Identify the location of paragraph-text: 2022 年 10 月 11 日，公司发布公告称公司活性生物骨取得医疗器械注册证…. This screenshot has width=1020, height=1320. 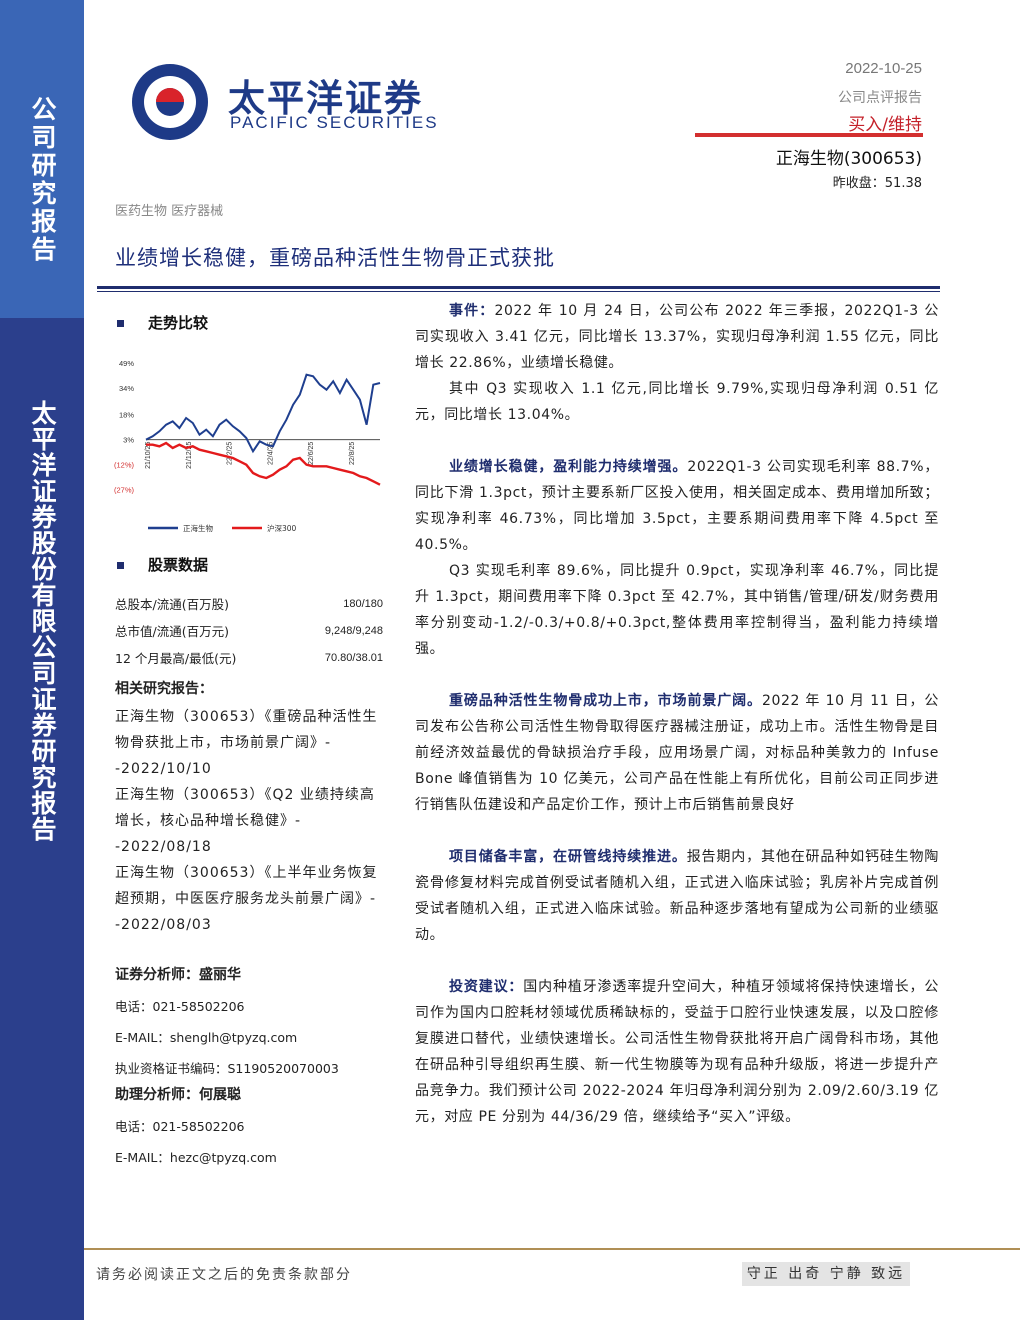
(677, 753).